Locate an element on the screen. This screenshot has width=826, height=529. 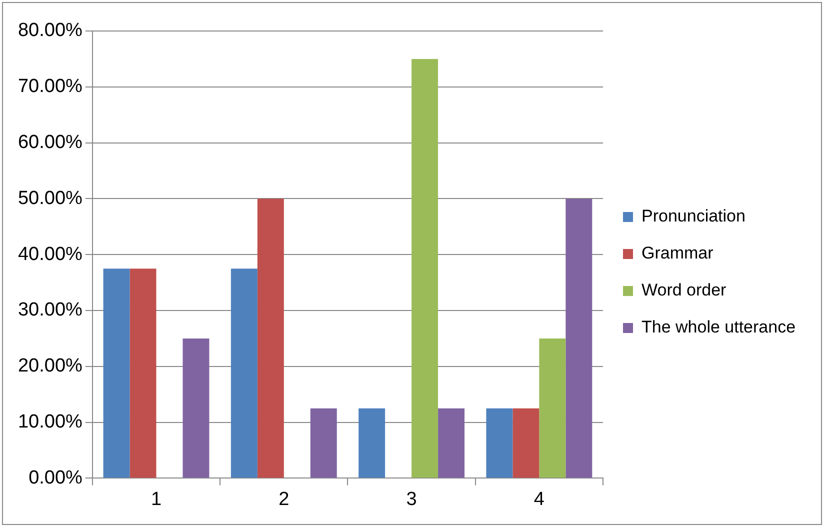
x-tick-label: 4 is located at coordinates (539, 499).